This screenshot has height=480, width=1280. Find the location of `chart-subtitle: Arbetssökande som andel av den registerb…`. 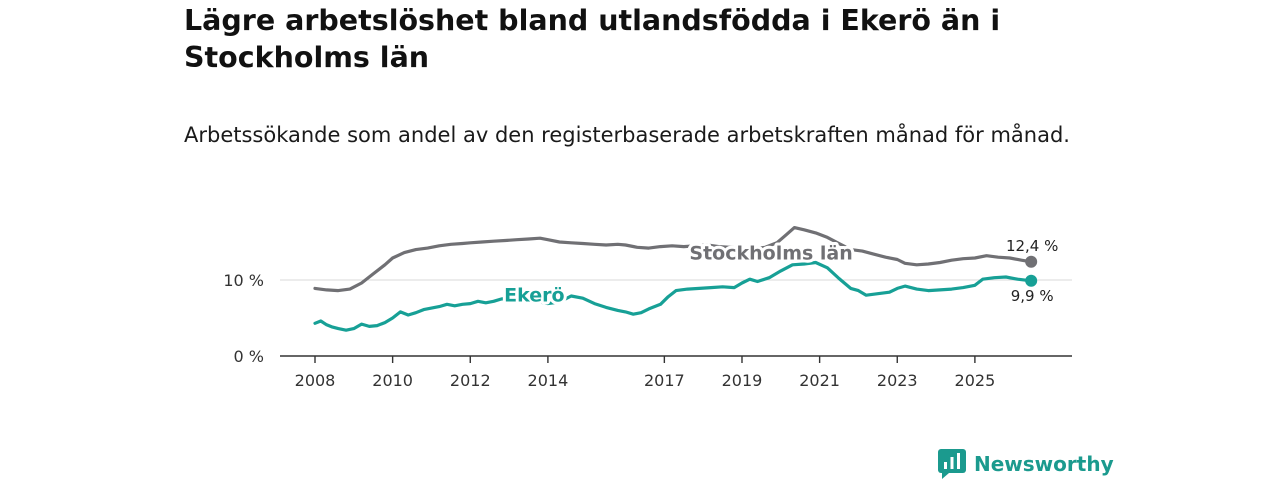

chart-subtitle: Arbetssökande som andel av den registerb… is located at coordinates (627, 135).